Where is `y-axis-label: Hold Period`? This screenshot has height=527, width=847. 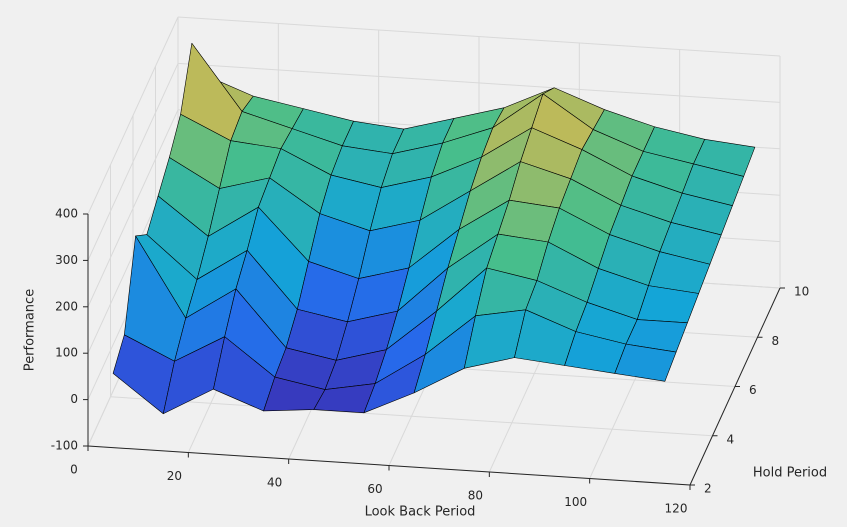 y-axis-label: Hold Period is located at coordinates (790, 473).